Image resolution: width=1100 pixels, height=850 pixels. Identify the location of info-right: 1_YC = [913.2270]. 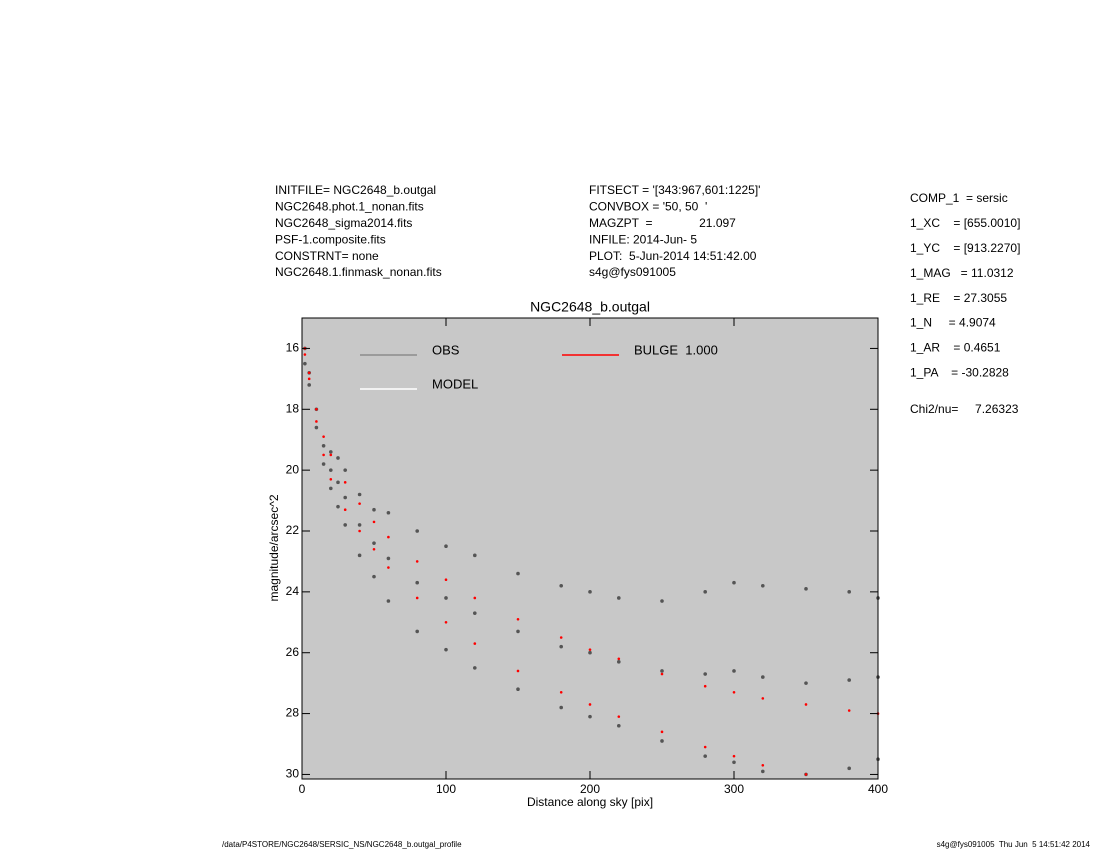
(965, 248).